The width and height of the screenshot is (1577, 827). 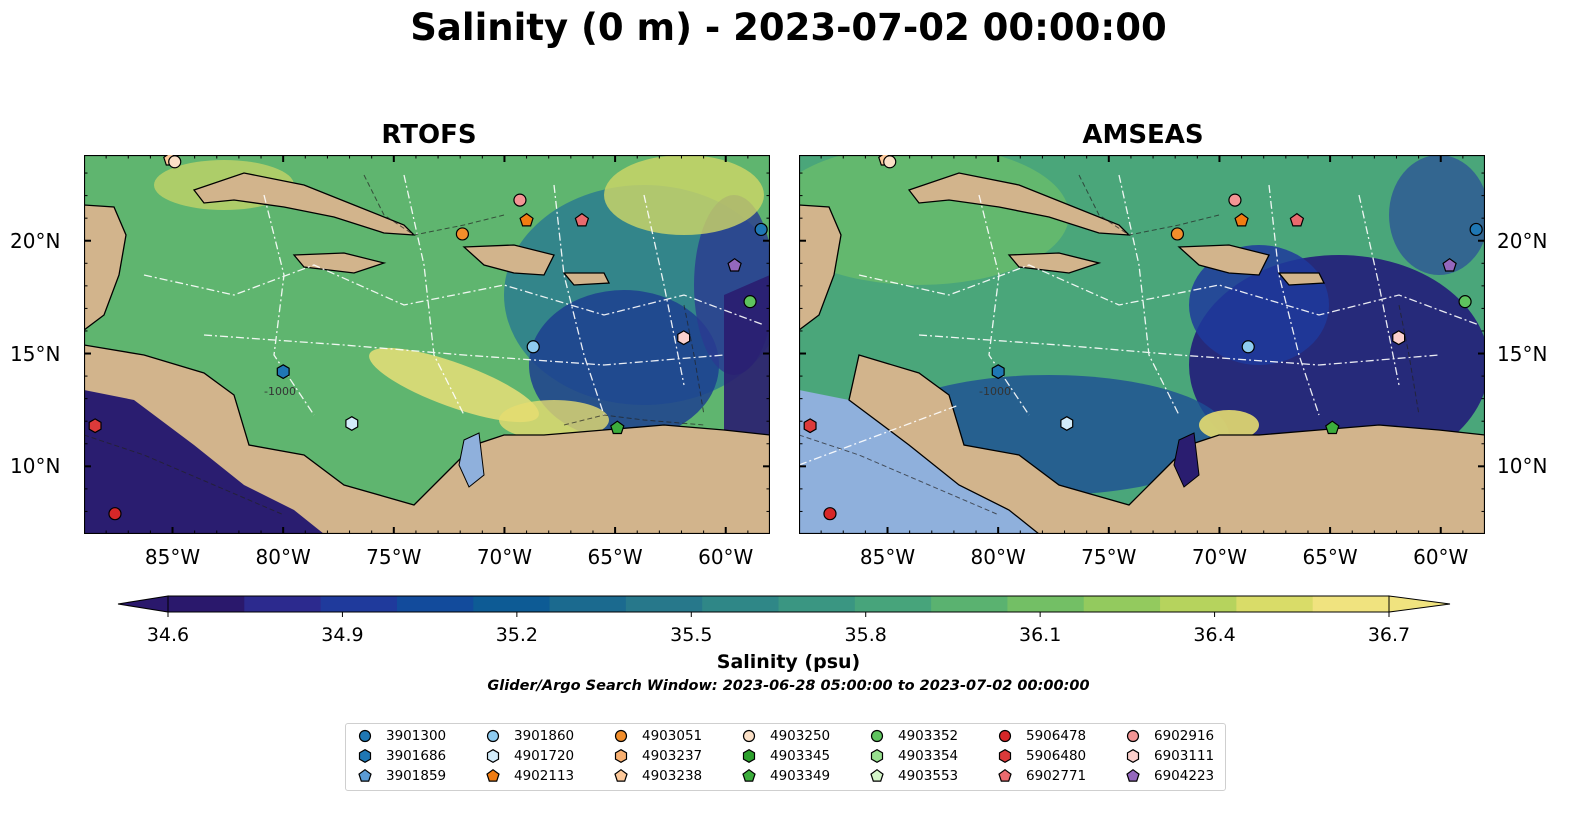 I want to click on colorbar, so click(x=784, y=606).